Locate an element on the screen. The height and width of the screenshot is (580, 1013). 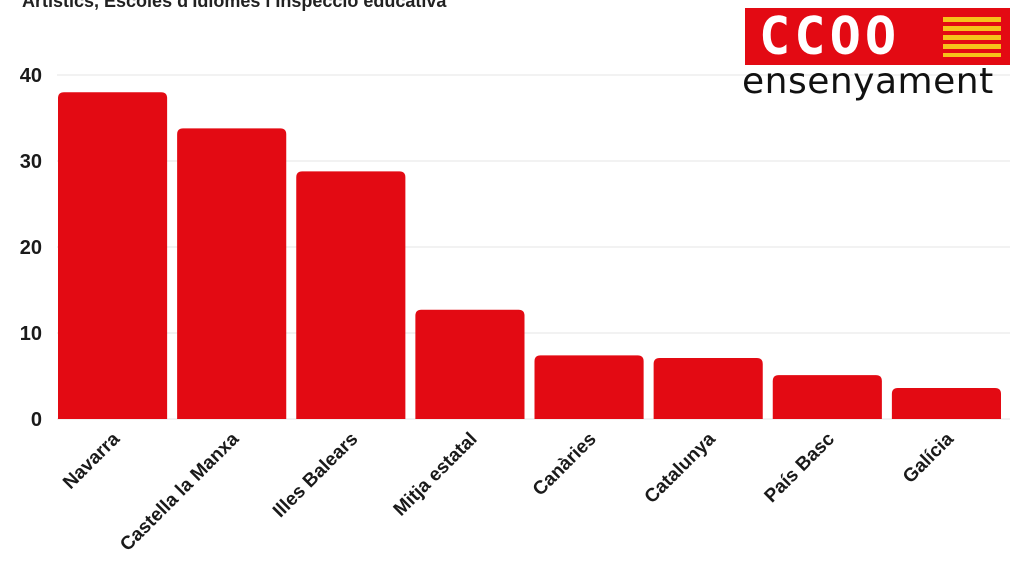
senyera-flag-icon is located at coordinates (972, 37).